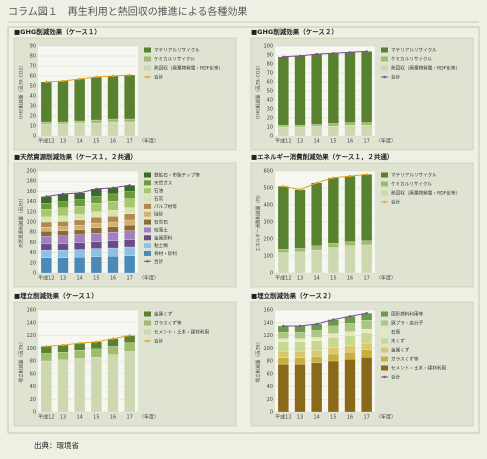 The height and width of the screenshot is (459, 487). What do you see at coordinates (270, 56) in the screenshot?
I see `y-tick-label: 90` at bounding box center [270, 56].